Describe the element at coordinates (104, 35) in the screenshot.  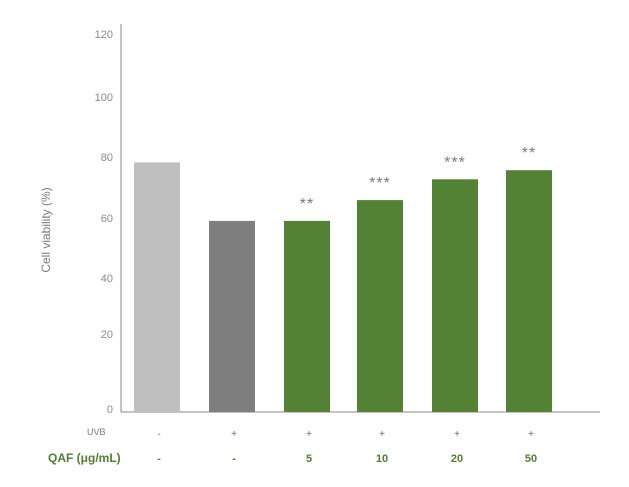
I see `y-tick-label: 120` at that location.